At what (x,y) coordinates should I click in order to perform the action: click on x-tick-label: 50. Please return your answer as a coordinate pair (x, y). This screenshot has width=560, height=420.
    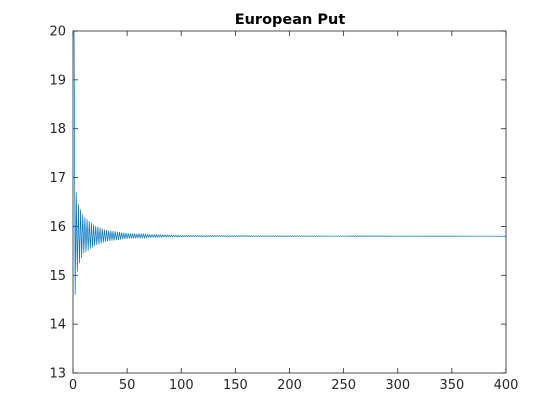
    Looking at the image, I should click on (127, 385).